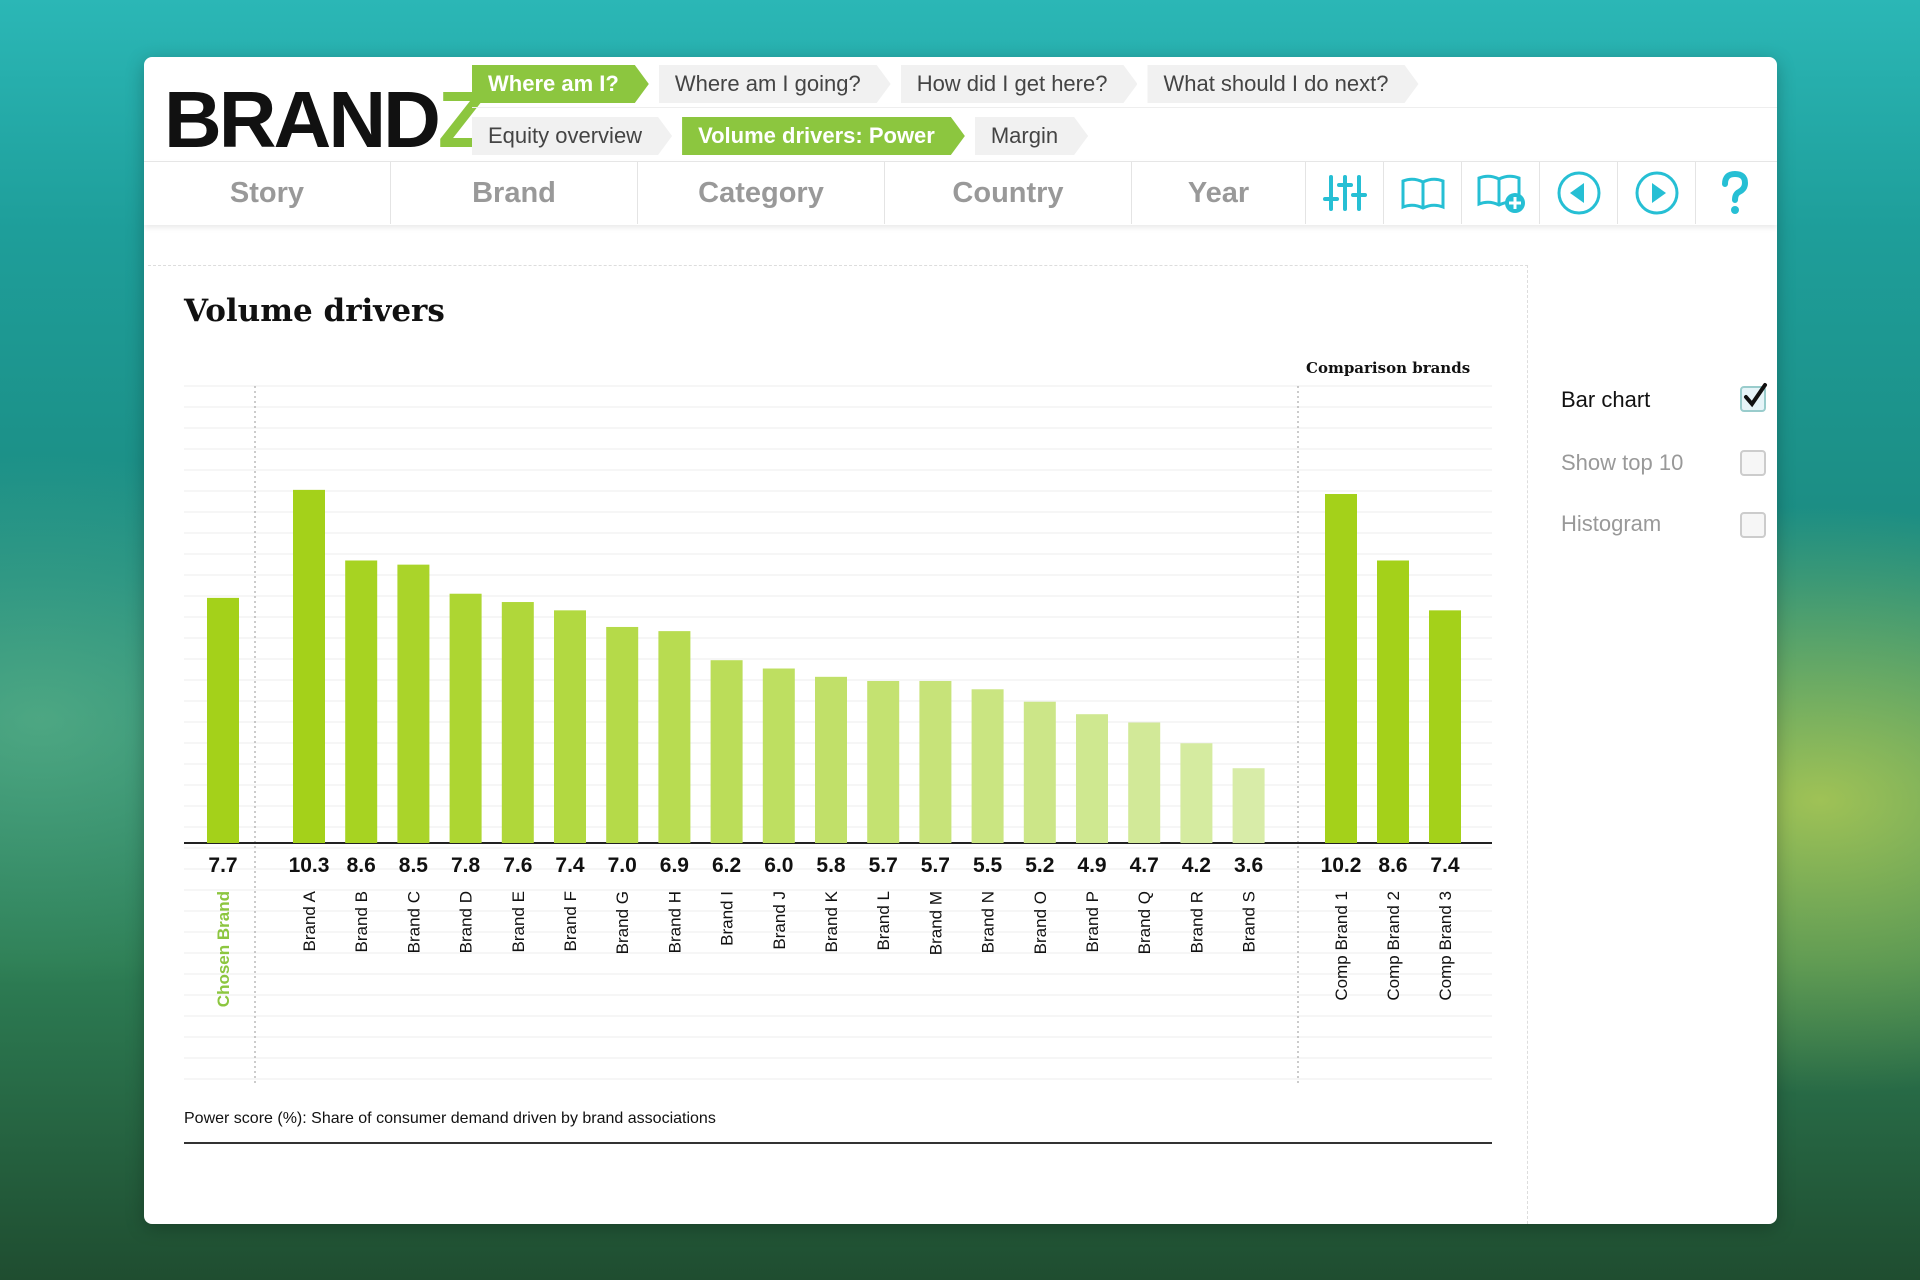  What do you see at coordinates (1091, 865) in the screenshot?
I see `value-label-main-16: 4.9` at bounding box center [1091, 865].